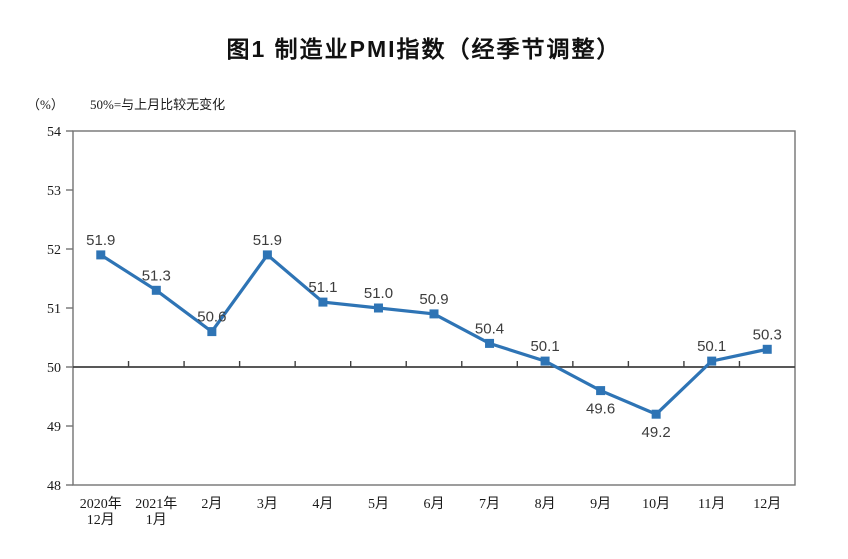  Describe the element at coordinates (767, 334) in the screenshot. I see `data-point-label: 50.3` at that location.